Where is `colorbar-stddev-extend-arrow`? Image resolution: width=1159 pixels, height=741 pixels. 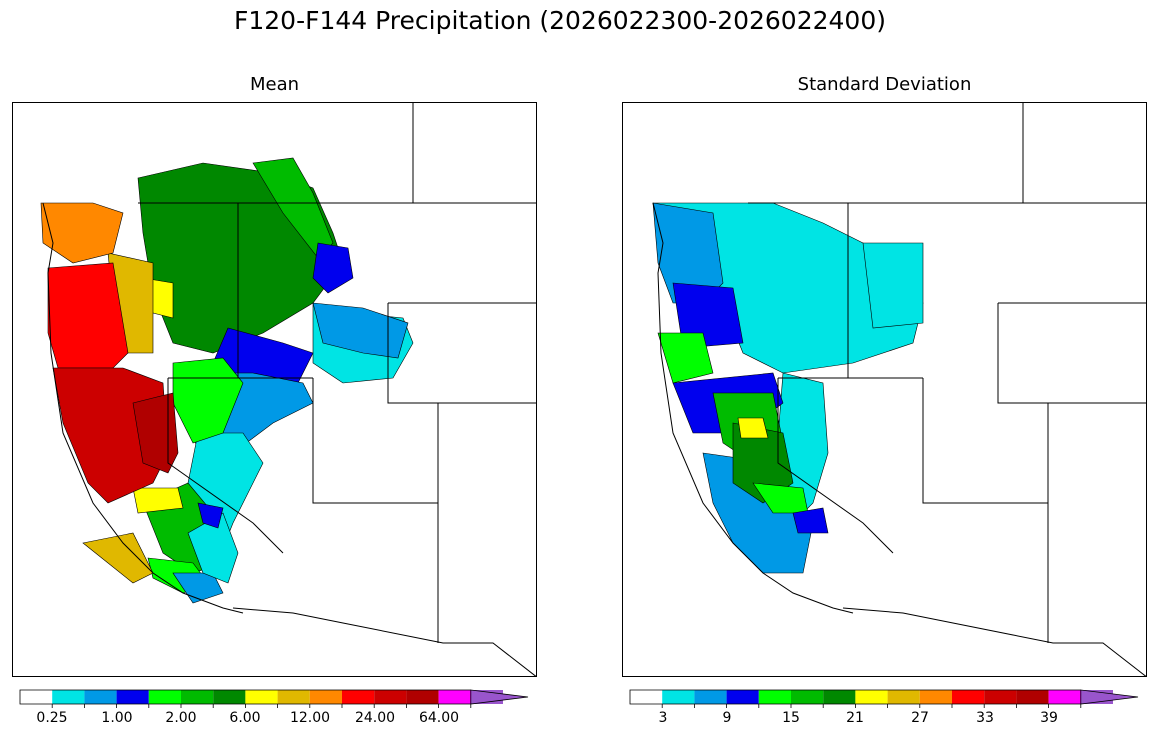 colorbar-stddev-extend-arrow is located at coordinates (1109, 697).